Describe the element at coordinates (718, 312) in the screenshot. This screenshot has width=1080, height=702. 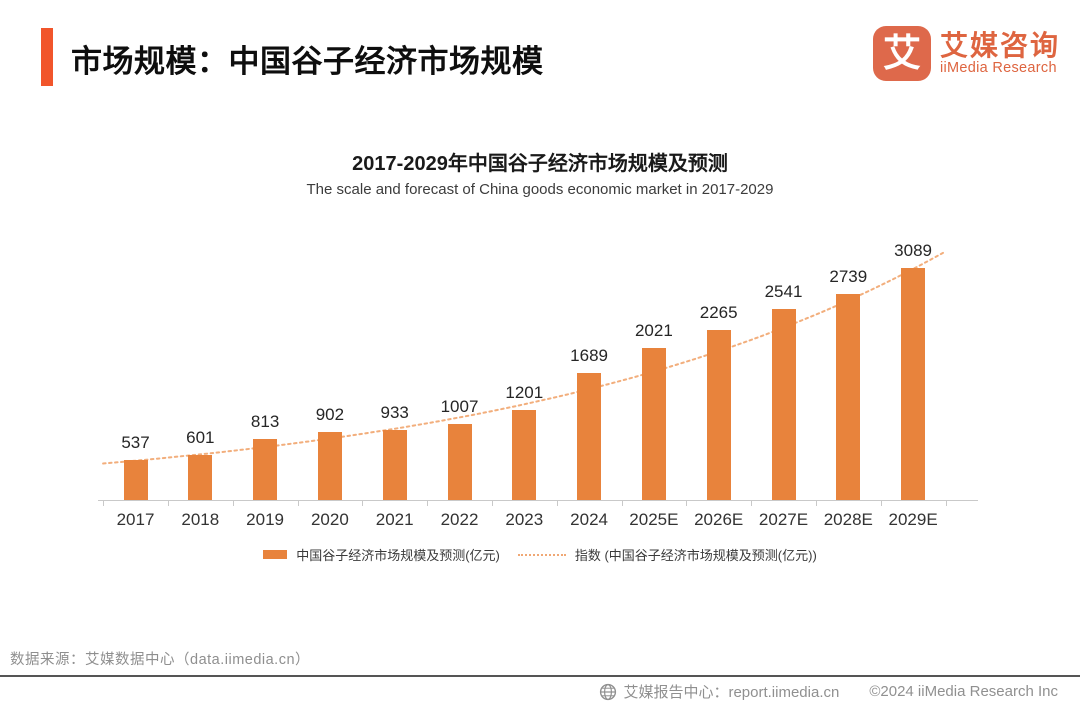
I see `bar-value-2026E: 2265` at that location.